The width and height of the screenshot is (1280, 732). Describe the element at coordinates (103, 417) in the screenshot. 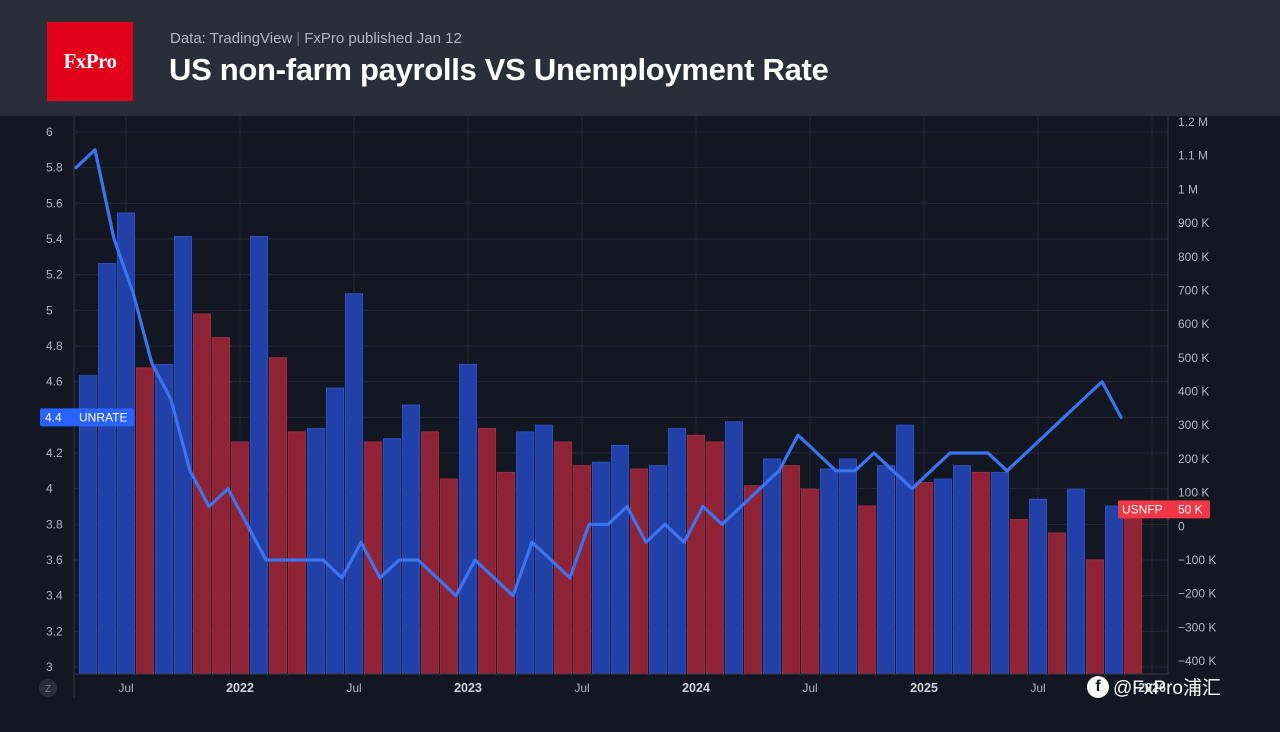

I see `unrate-tag-name: UNRATE` at that location.